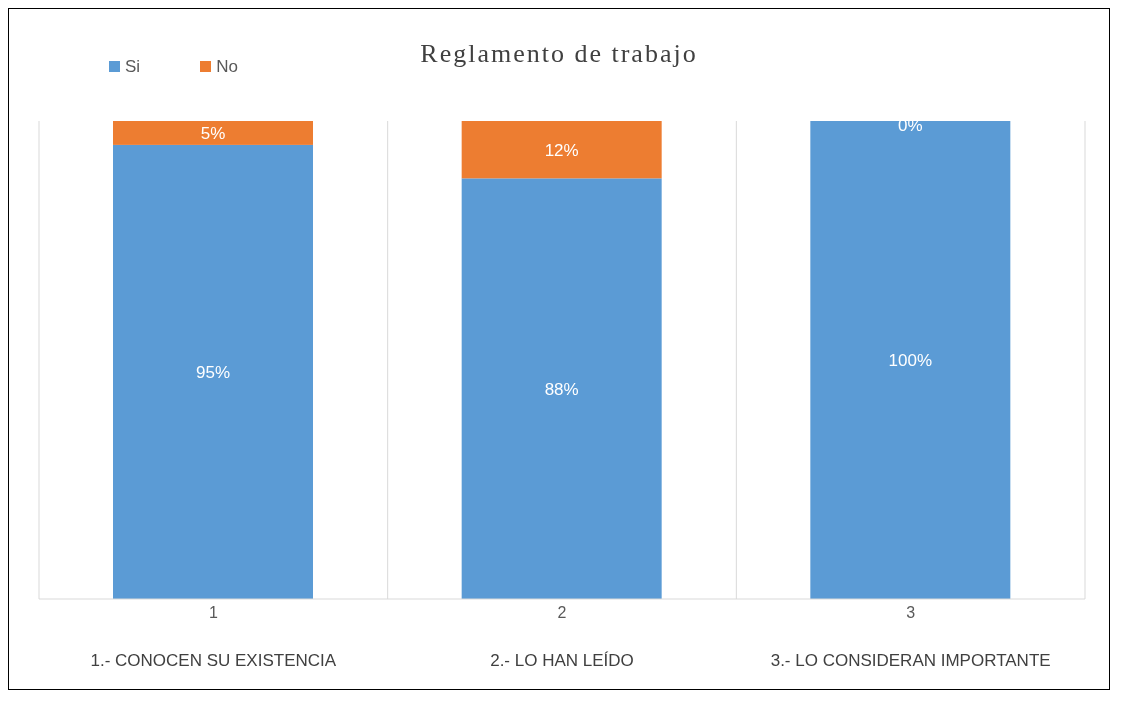  What do you see at coordinates (559, 53) in the screenshot?
I see `chart-title: Reglamento de trabajo` at bounding box center [559, 53].